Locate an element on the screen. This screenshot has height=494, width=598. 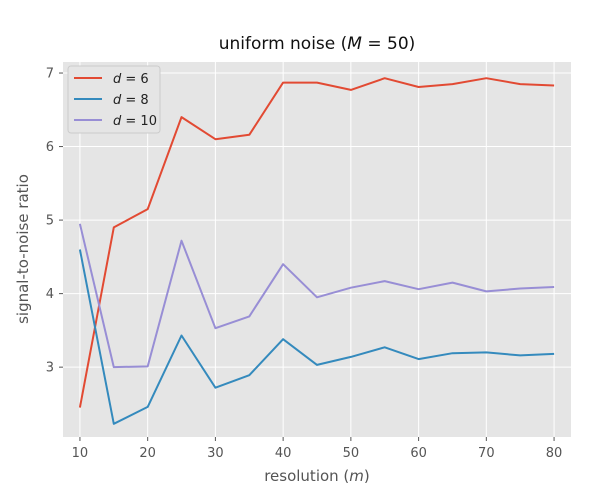
legend-entry: d = 10 is located at coordinates (115, 121).